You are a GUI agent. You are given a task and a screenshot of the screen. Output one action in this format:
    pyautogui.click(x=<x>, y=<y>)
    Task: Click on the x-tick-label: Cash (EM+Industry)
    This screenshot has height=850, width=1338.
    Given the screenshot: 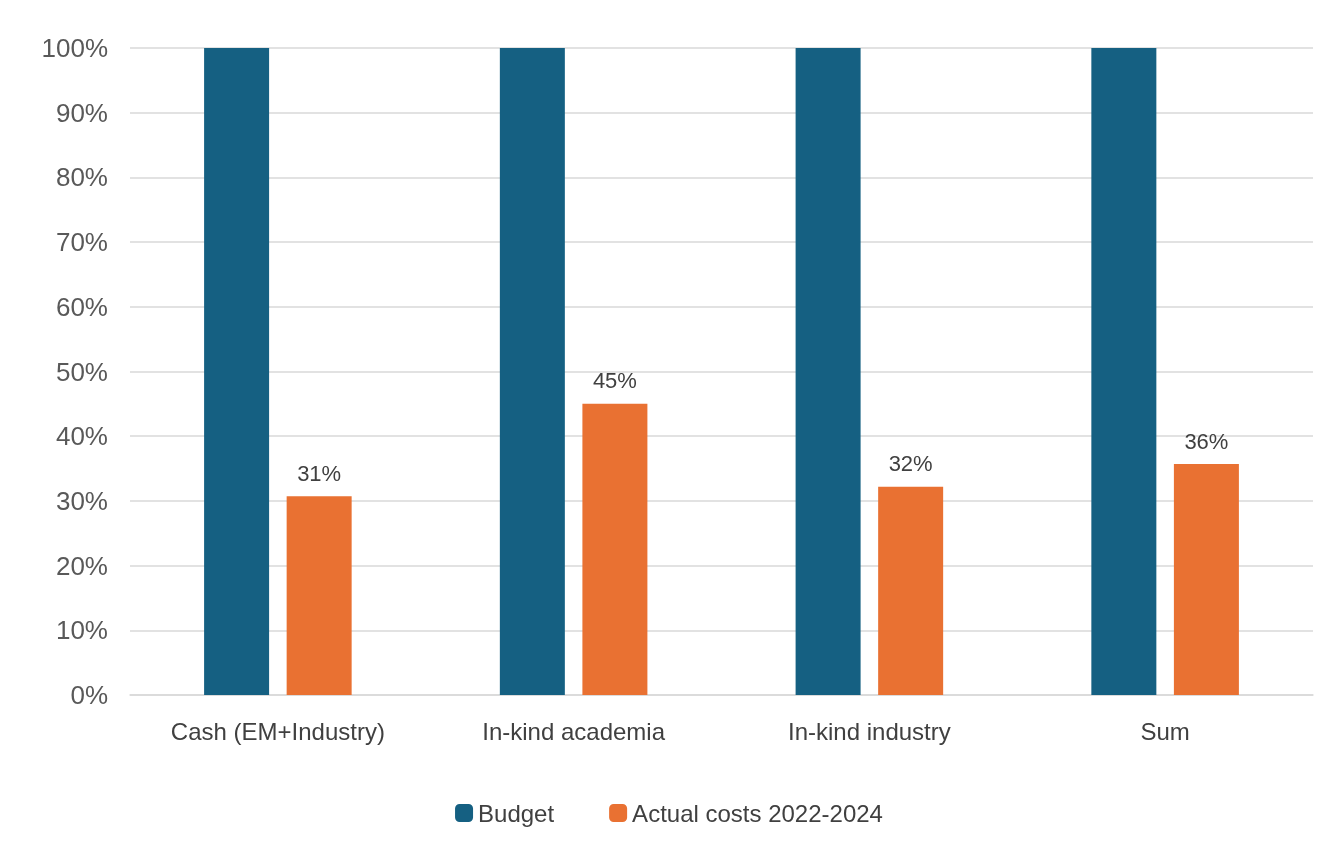 What is the action you would take?
    pyautogui.click(x=277, y=731)
    